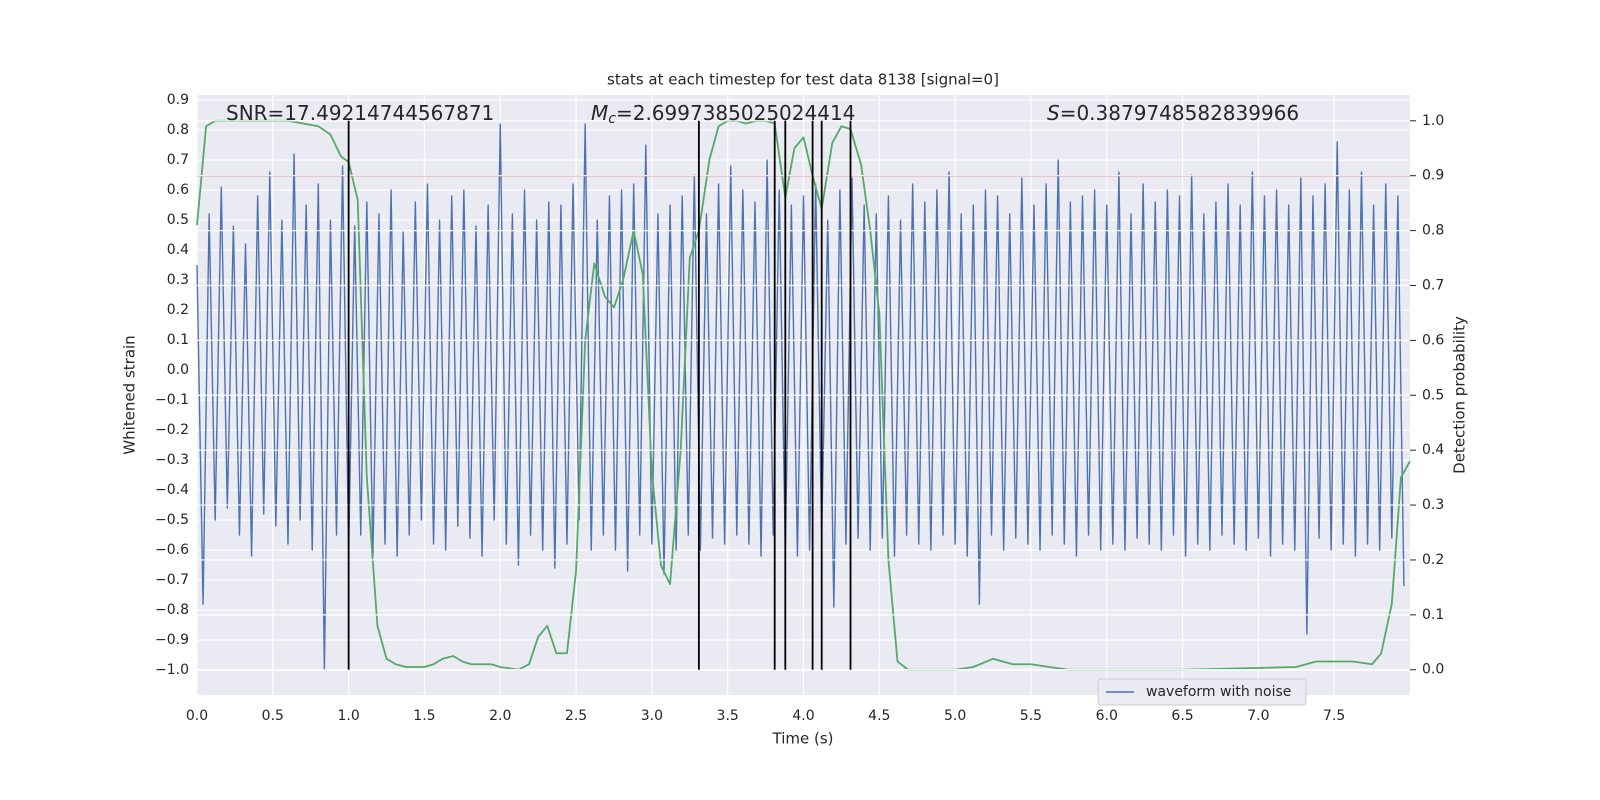 This screenshot has width=1600, height=800. What do you see at coordinates (178, 370) in the screenshot?
I see `y-tick-label: 0.0` at bounding box center [178, 370].